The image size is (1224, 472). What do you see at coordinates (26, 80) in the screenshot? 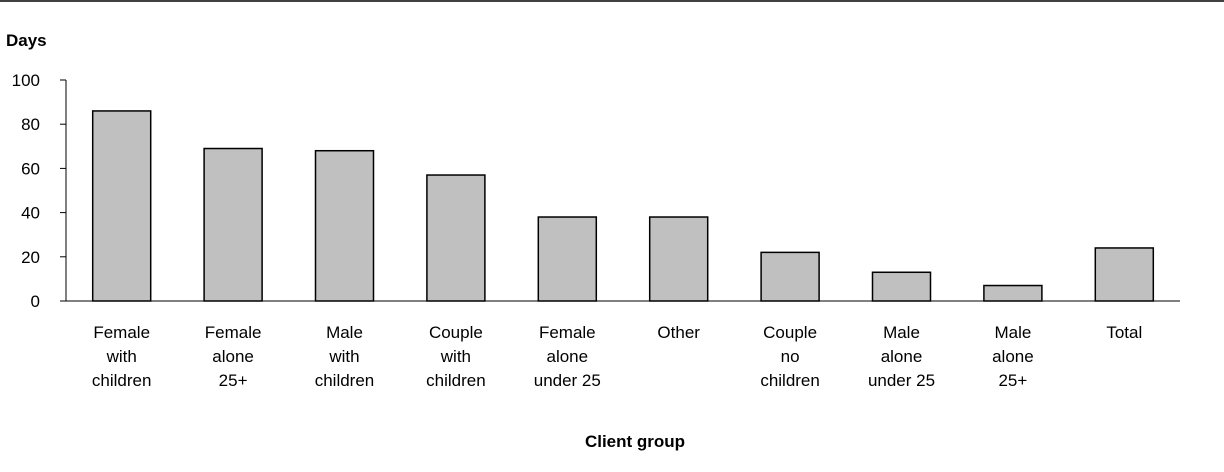
I see `y-tick-label: 100` at bounding box center [26, 80].